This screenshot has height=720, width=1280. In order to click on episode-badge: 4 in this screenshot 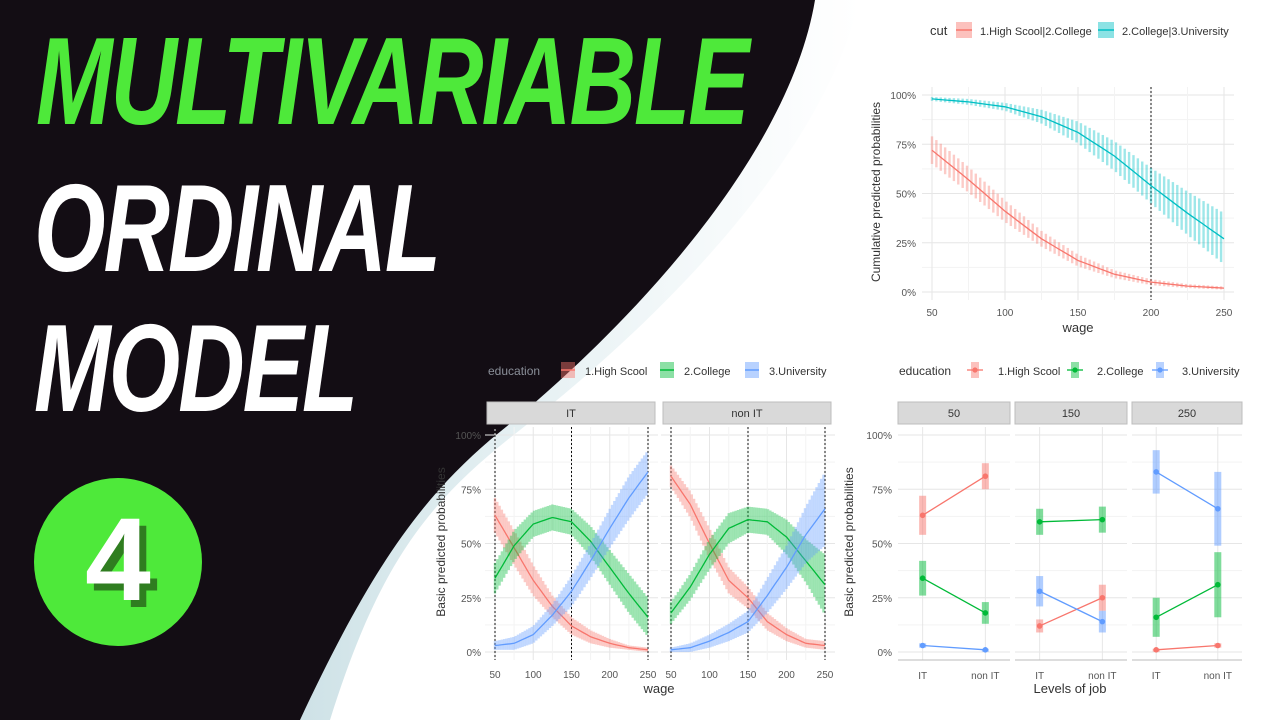, I will do `click(118, 562)`.